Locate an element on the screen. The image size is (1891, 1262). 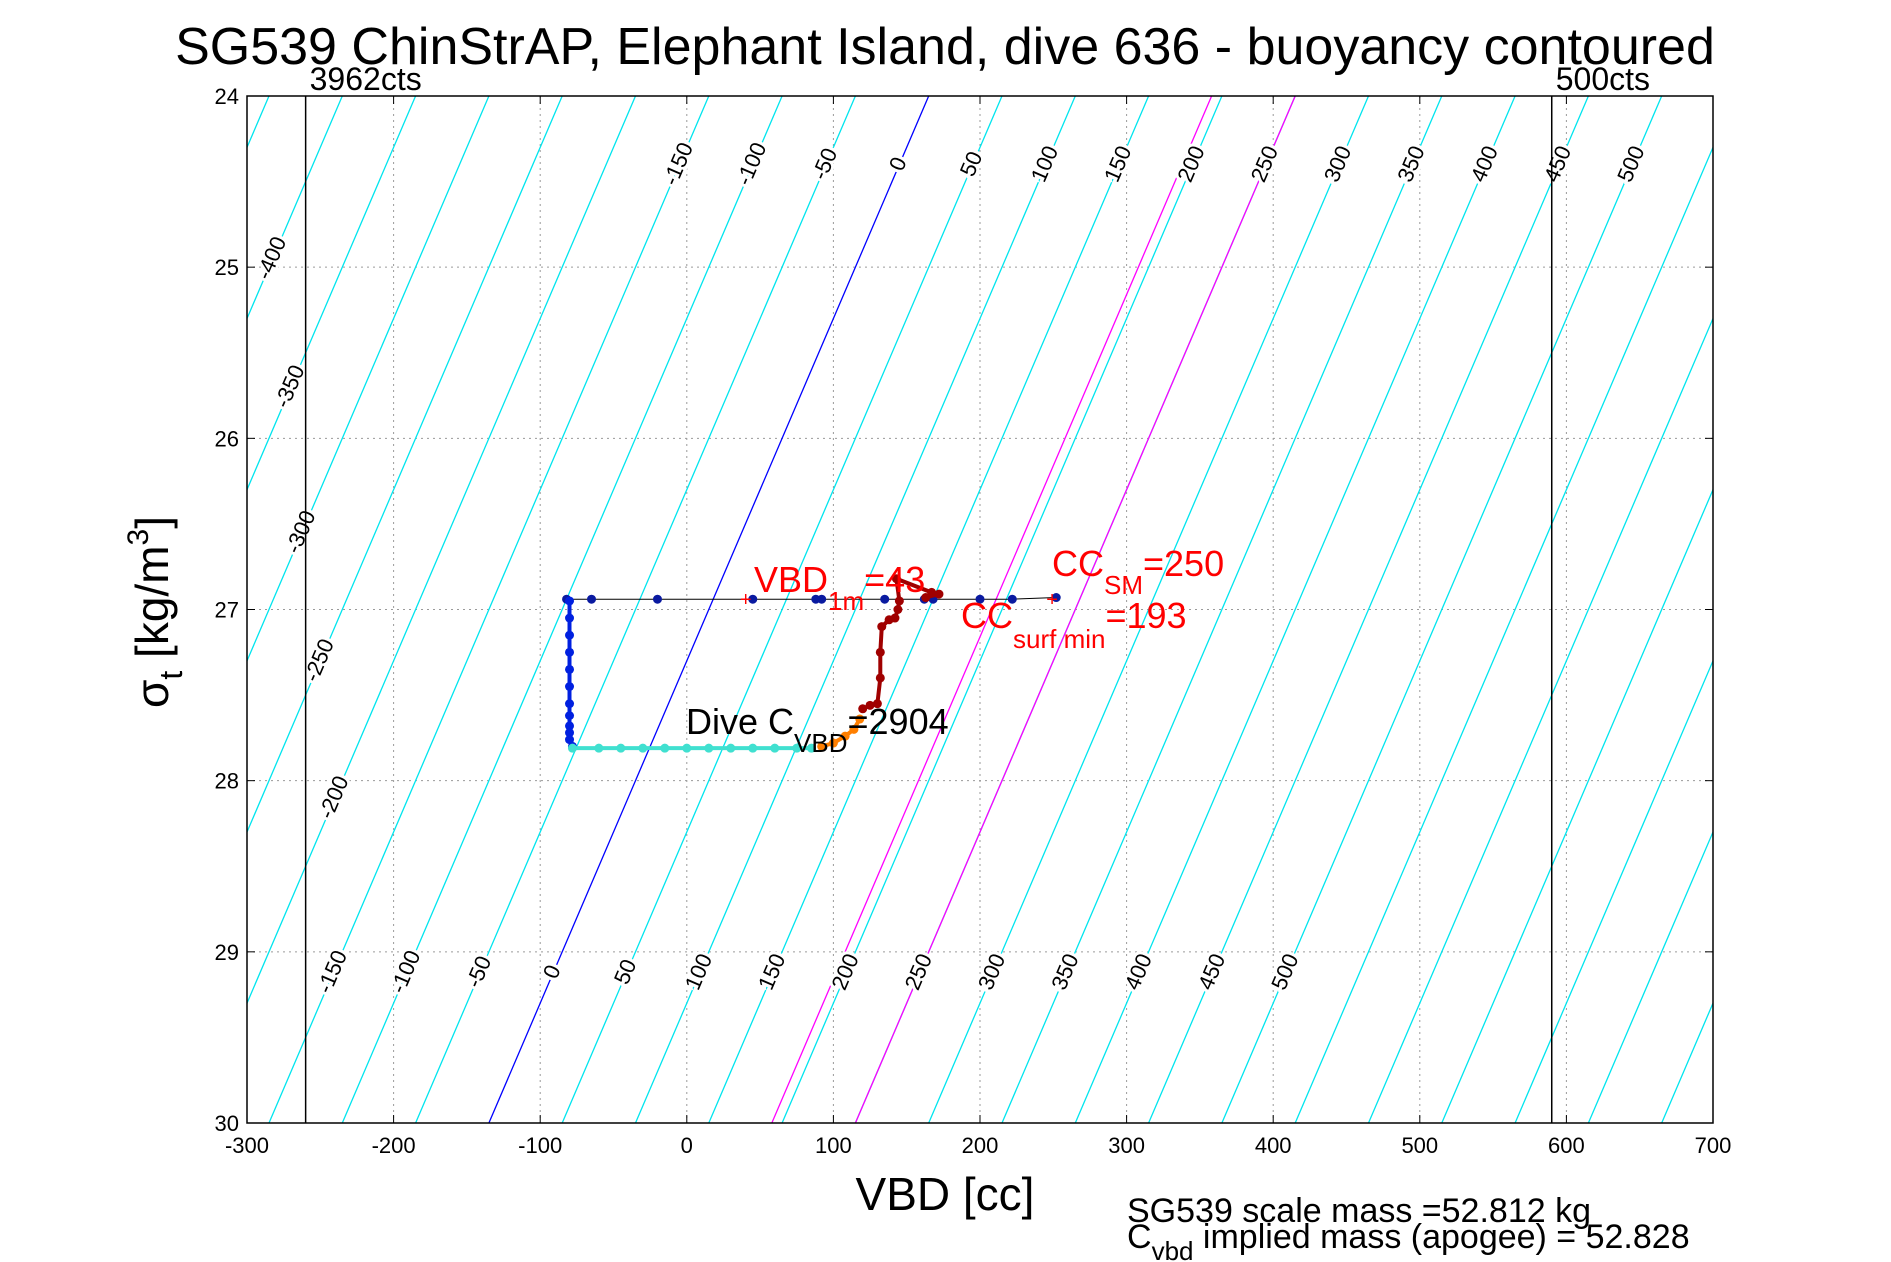
x-tick-label: -300 is located at coordinates (247, 1145).